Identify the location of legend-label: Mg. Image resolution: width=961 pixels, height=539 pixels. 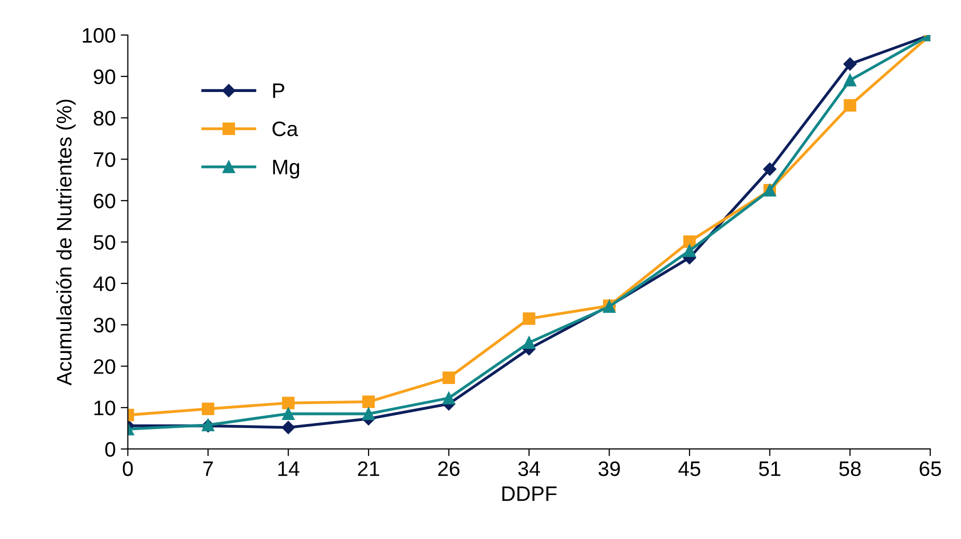
(286, 169).